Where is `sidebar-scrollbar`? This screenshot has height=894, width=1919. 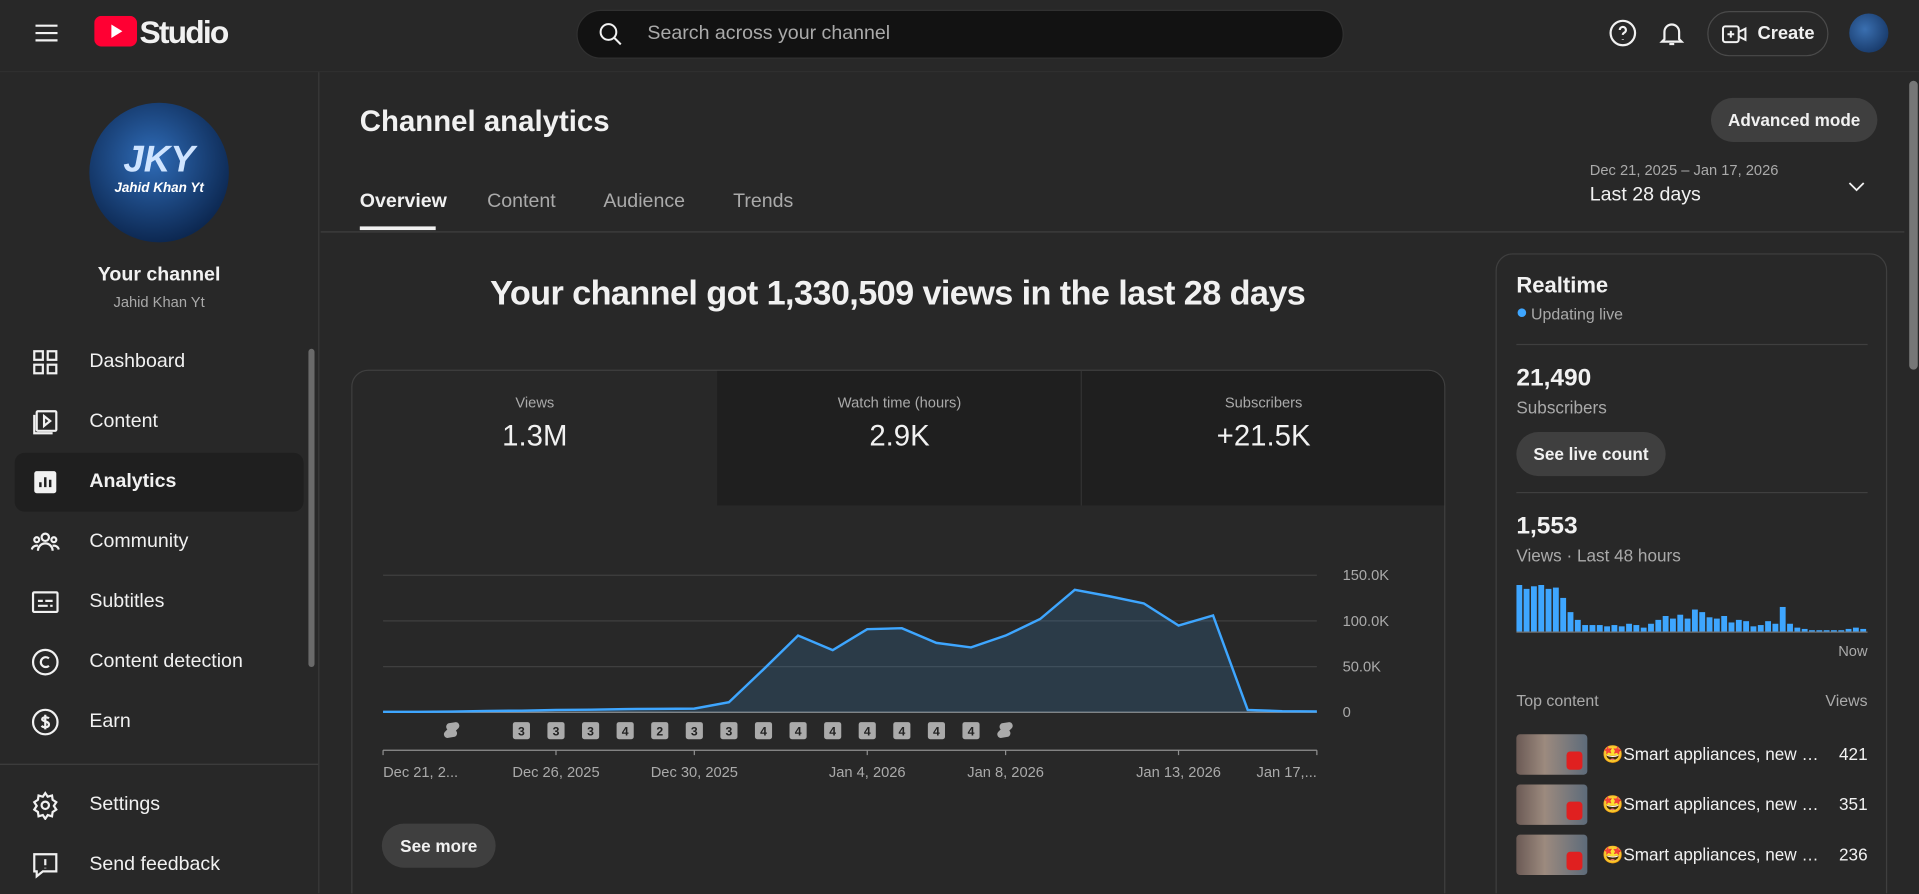 sidebar-scrollbar is located at coordinates (311, 507).